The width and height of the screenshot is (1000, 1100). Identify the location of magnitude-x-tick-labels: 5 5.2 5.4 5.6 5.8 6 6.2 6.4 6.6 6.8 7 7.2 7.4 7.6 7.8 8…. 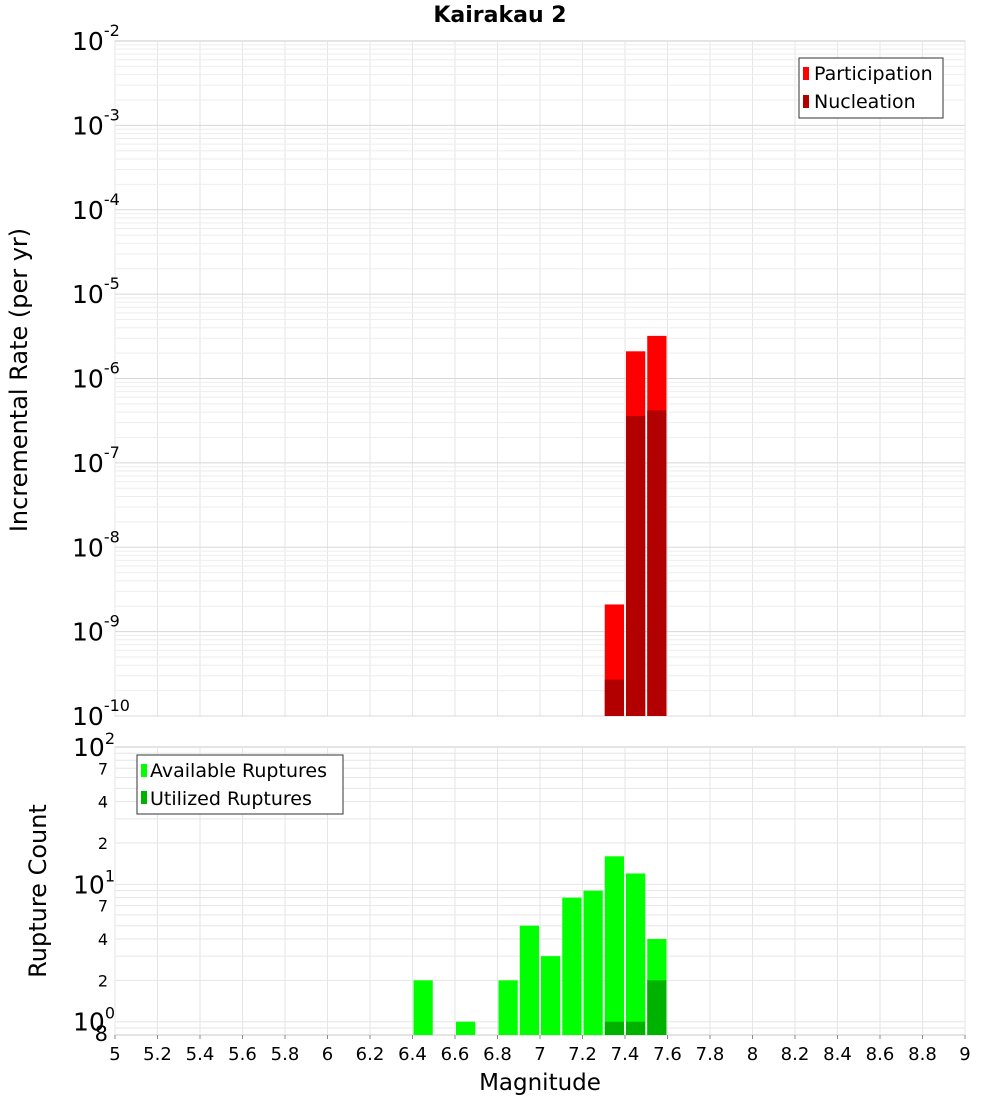
(540, 1050).